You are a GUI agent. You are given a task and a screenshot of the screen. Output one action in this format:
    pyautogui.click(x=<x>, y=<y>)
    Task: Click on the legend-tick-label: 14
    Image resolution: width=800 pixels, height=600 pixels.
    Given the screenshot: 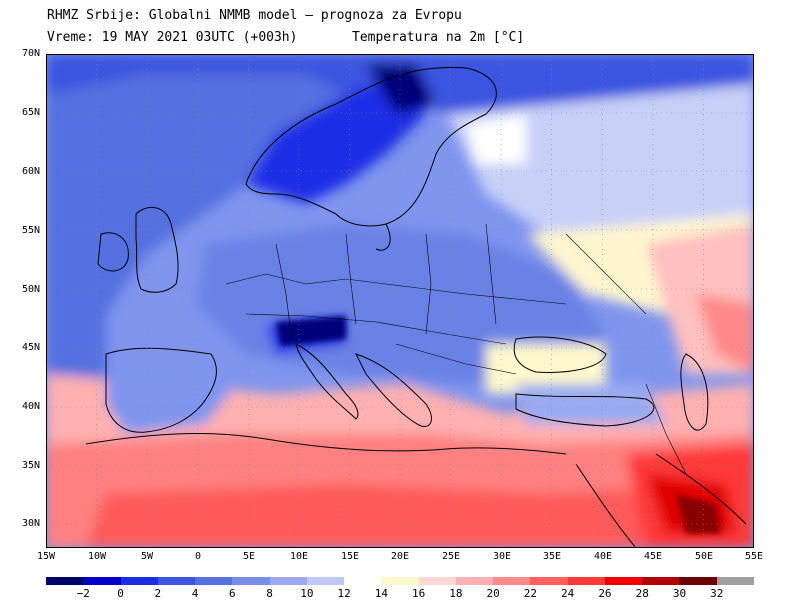 What is the action you would take?
    pyautogui.click(x=381, y=593)
    